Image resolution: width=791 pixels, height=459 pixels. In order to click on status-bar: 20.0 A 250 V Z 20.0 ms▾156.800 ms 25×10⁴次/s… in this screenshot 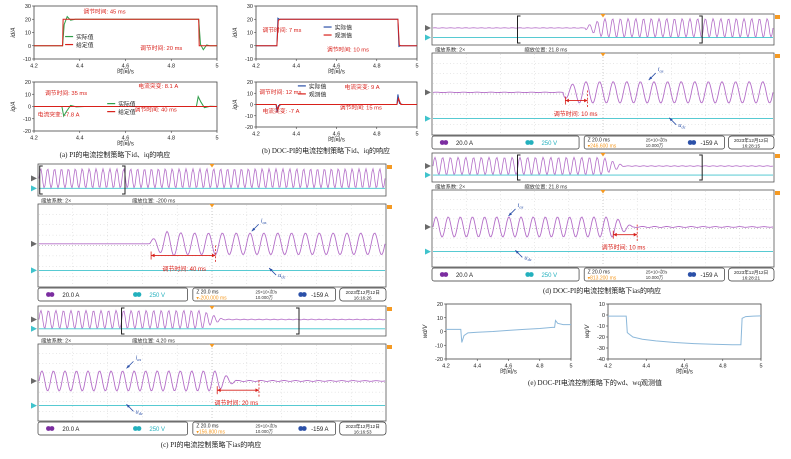, I will do `click(212, 428)`.